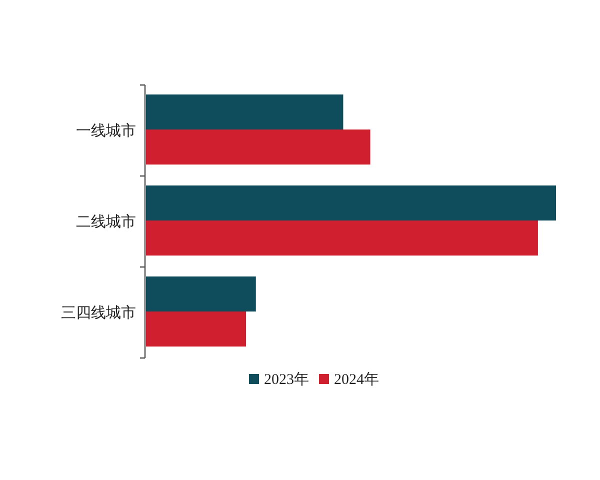 This screenshot has width=600, height=480. What do you see at coordinates (106, 131) in the screenshot?
I see `y-tick-label: 一线城市` at bounding box center [106, 131].